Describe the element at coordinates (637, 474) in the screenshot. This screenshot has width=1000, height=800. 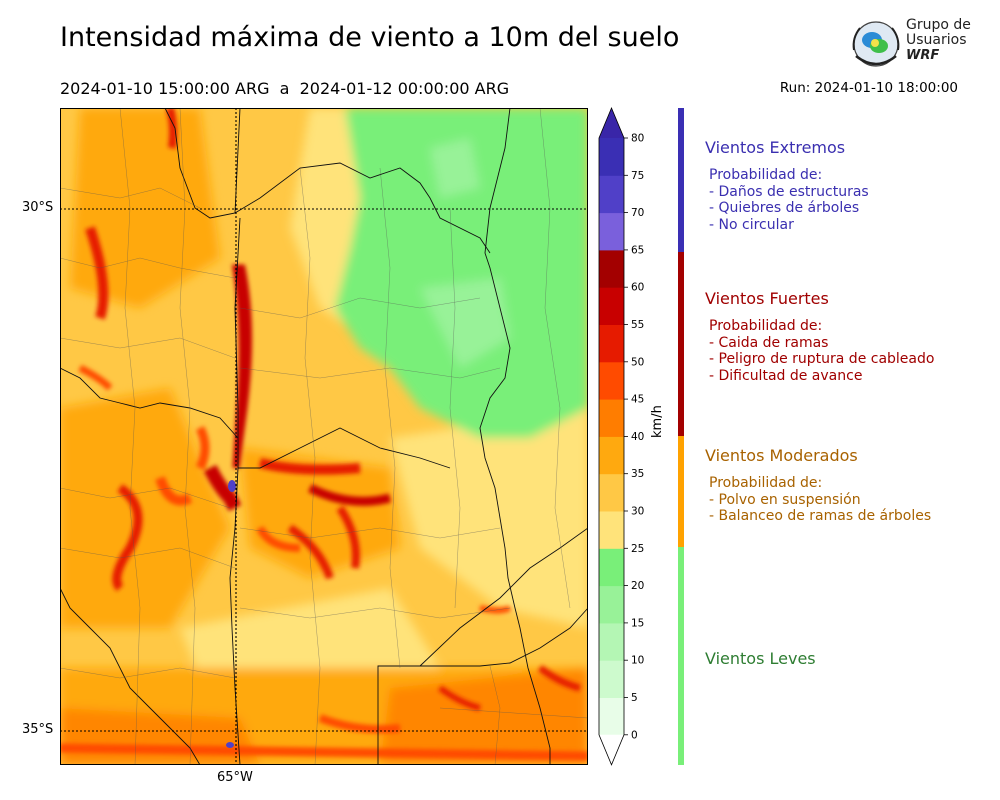
I see `colorbar-tick-label: 35` at that location.